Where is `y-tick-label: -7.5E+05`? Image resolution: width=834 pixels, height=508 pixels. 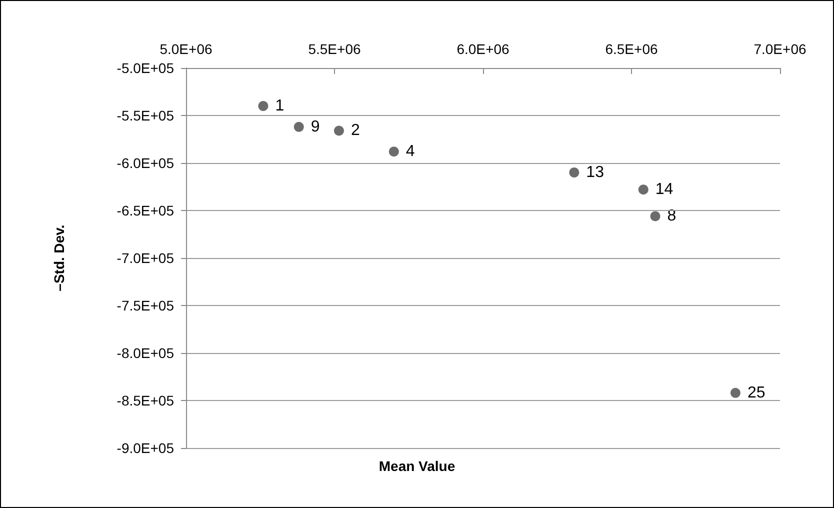
y-tick-label: -7.5E+05 is located at coordinates (145, 306).